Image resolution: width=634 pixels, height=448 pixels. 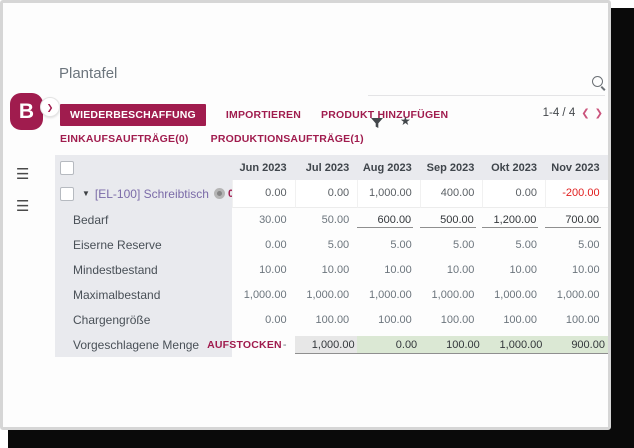 What do you see at coordinates (143, 219) in the screenshot?
I see `row-label-cell: Bedarf` at bounding box center [143, 219].